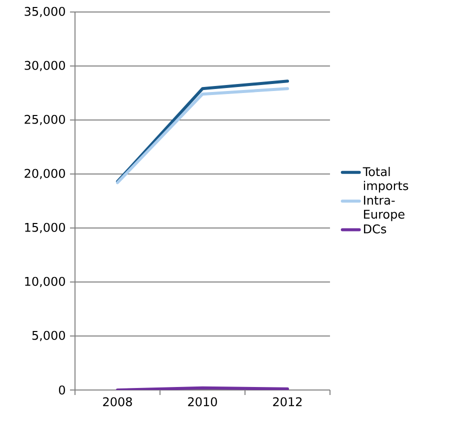 The height and width of the screenshot is (423, 461). I want to click on y-tick-label: 35,000, so click(44, 12).